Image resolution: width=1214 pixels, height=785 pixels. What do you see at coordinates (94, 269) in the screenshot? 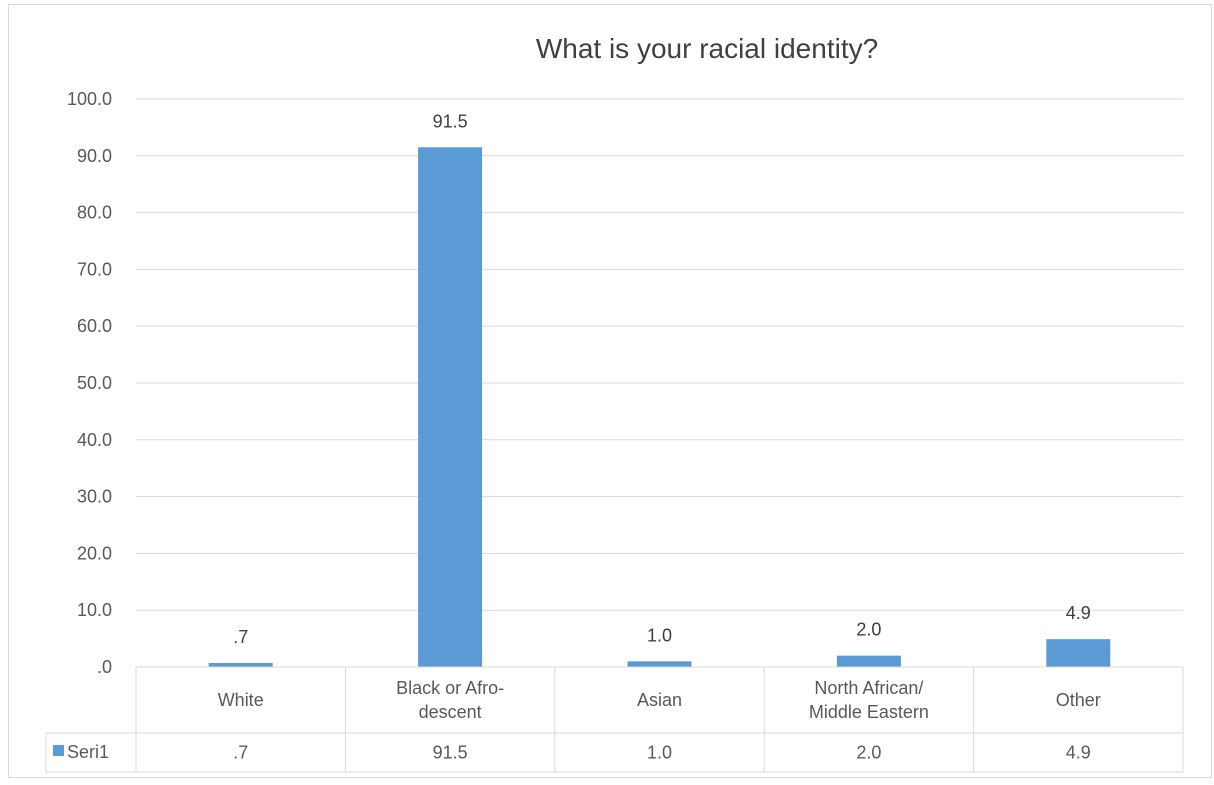
I see `y-tick-label: 70.0` at bounding box center [94, 269].